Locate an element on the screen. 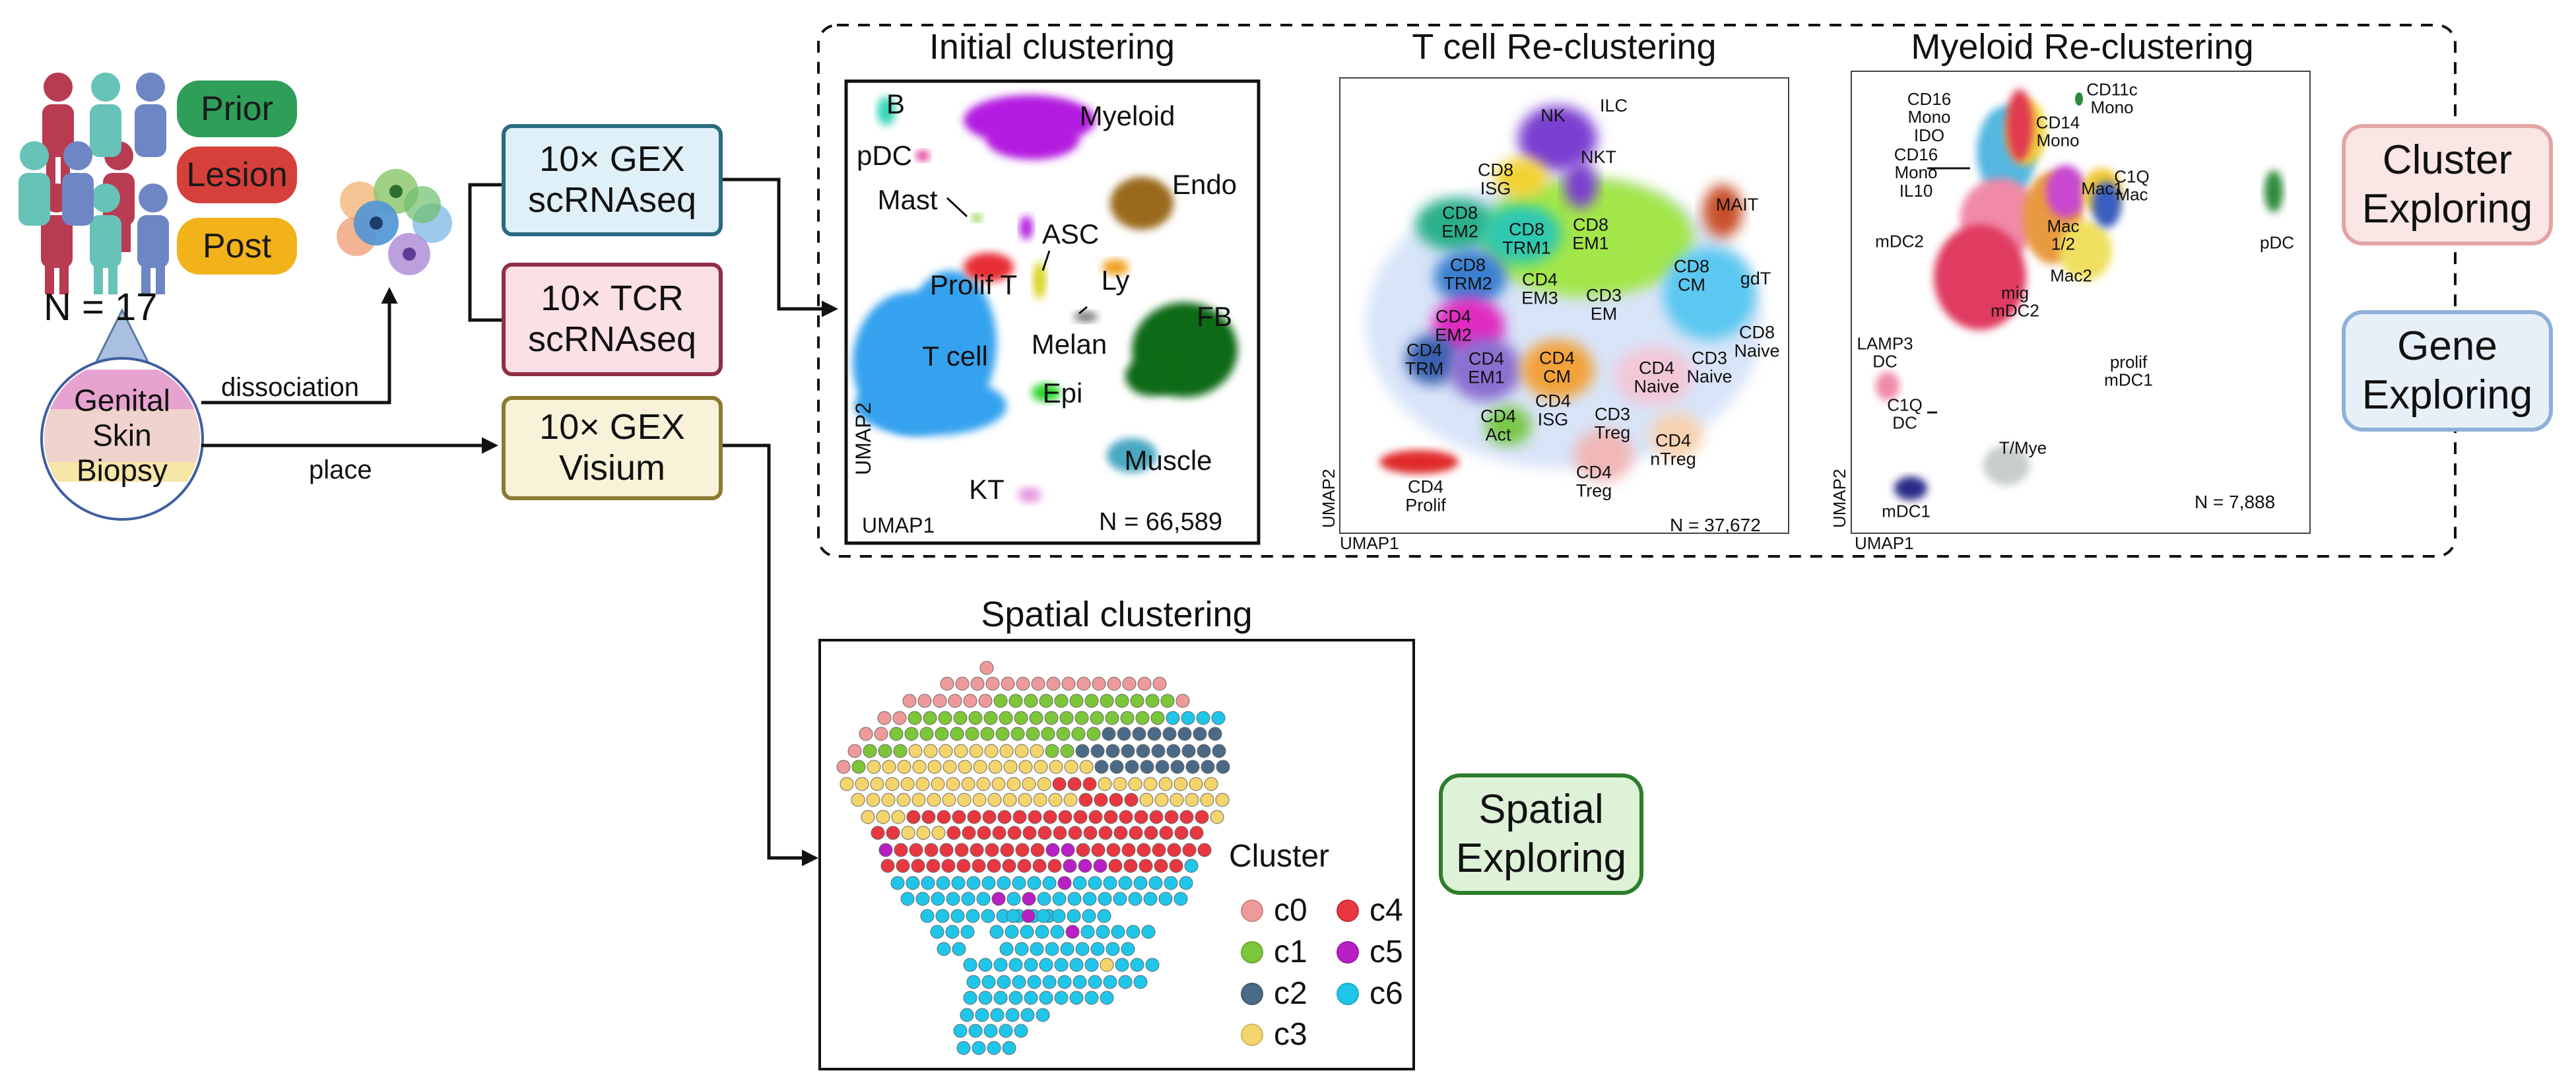  legend-swatch-c2 is located at coordinates (1252, 993).